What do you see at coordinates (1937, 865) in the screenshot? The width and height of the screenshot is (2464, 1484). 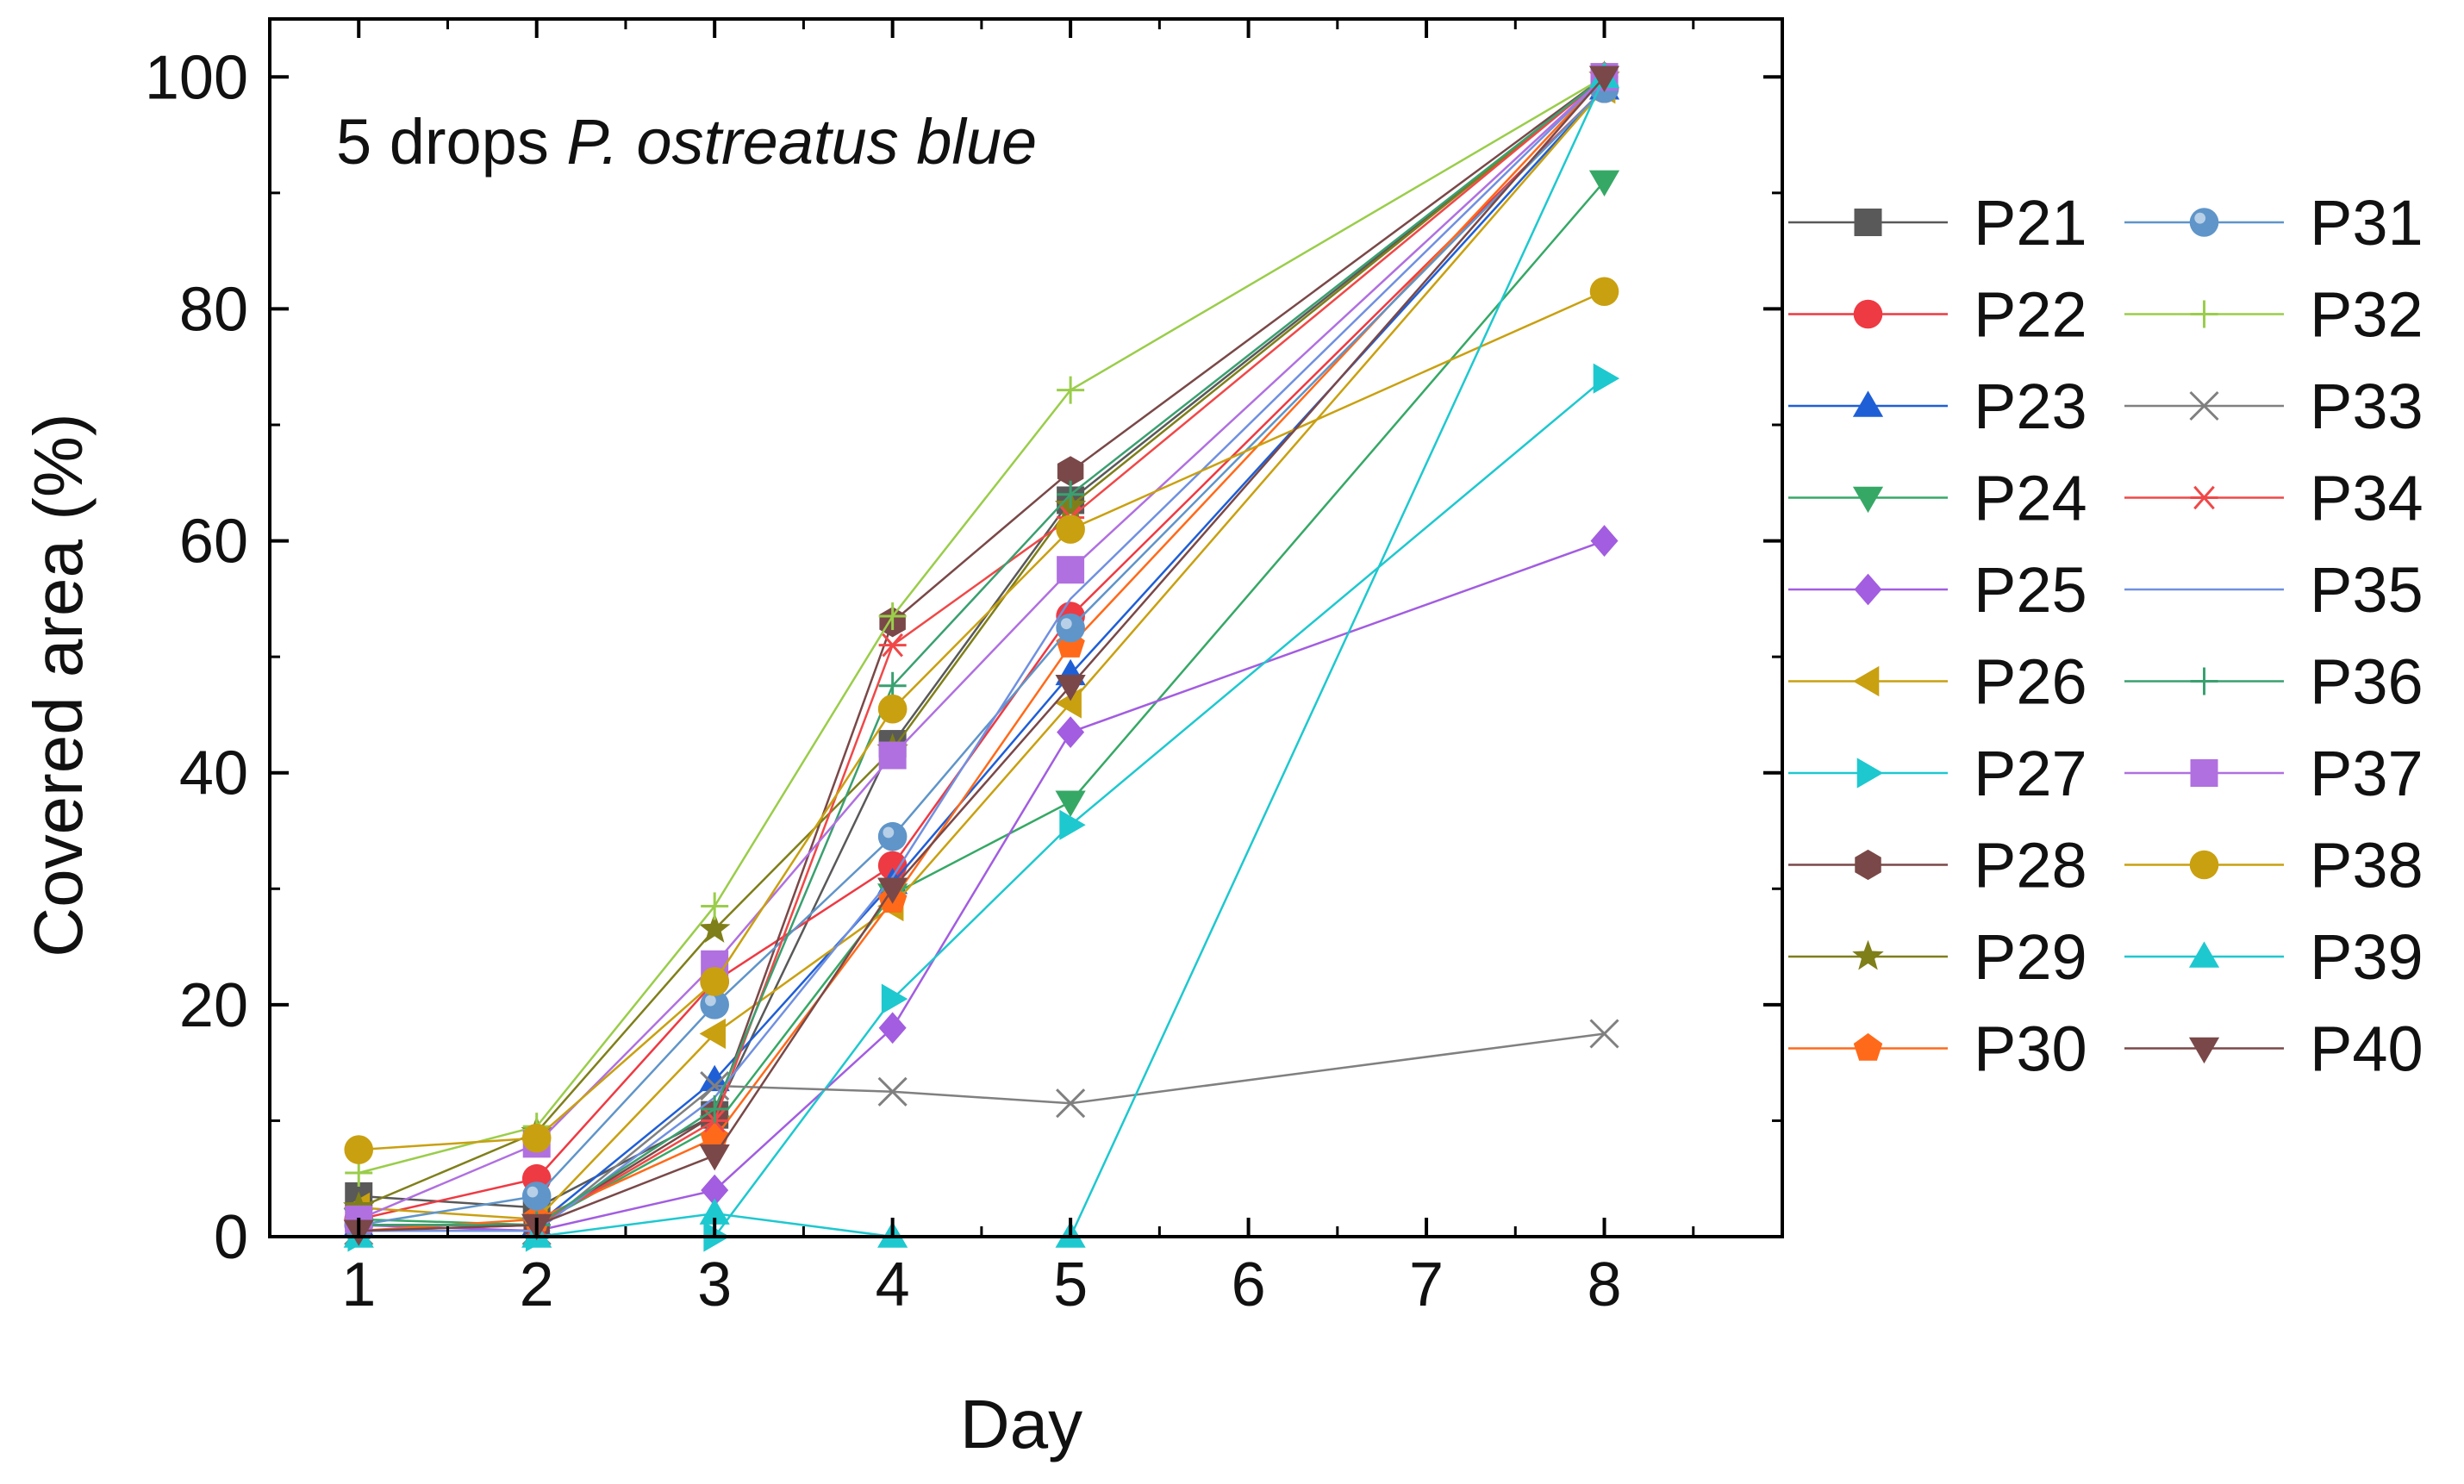 I see `legend-entry-p28: P28` at bounding box center [1937, 865].